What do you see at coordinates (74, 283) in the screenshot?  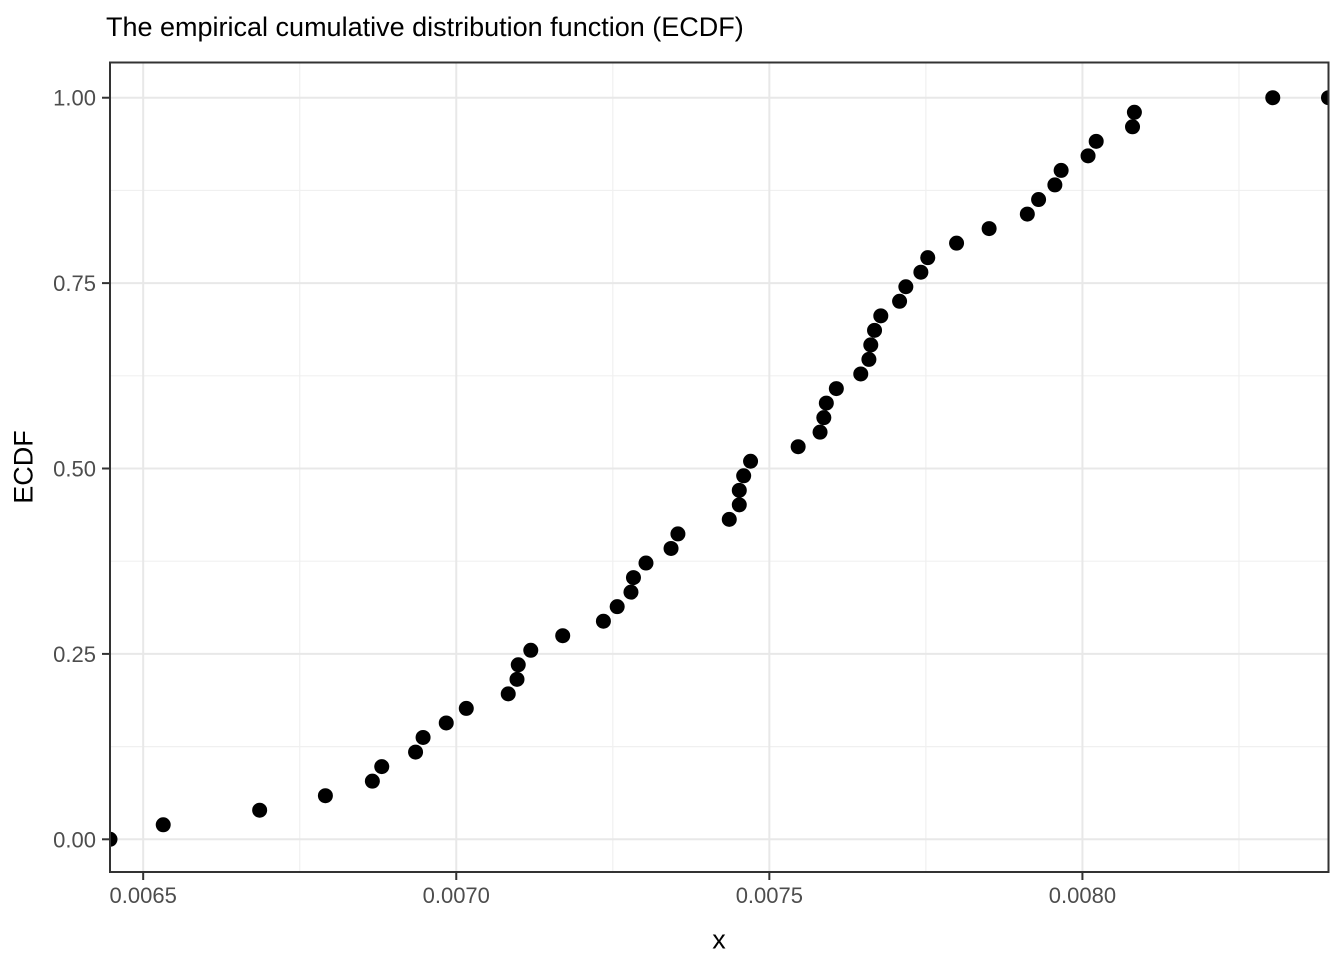 I see `y-tick-label: 0.75` at bounding box center [74, 283].